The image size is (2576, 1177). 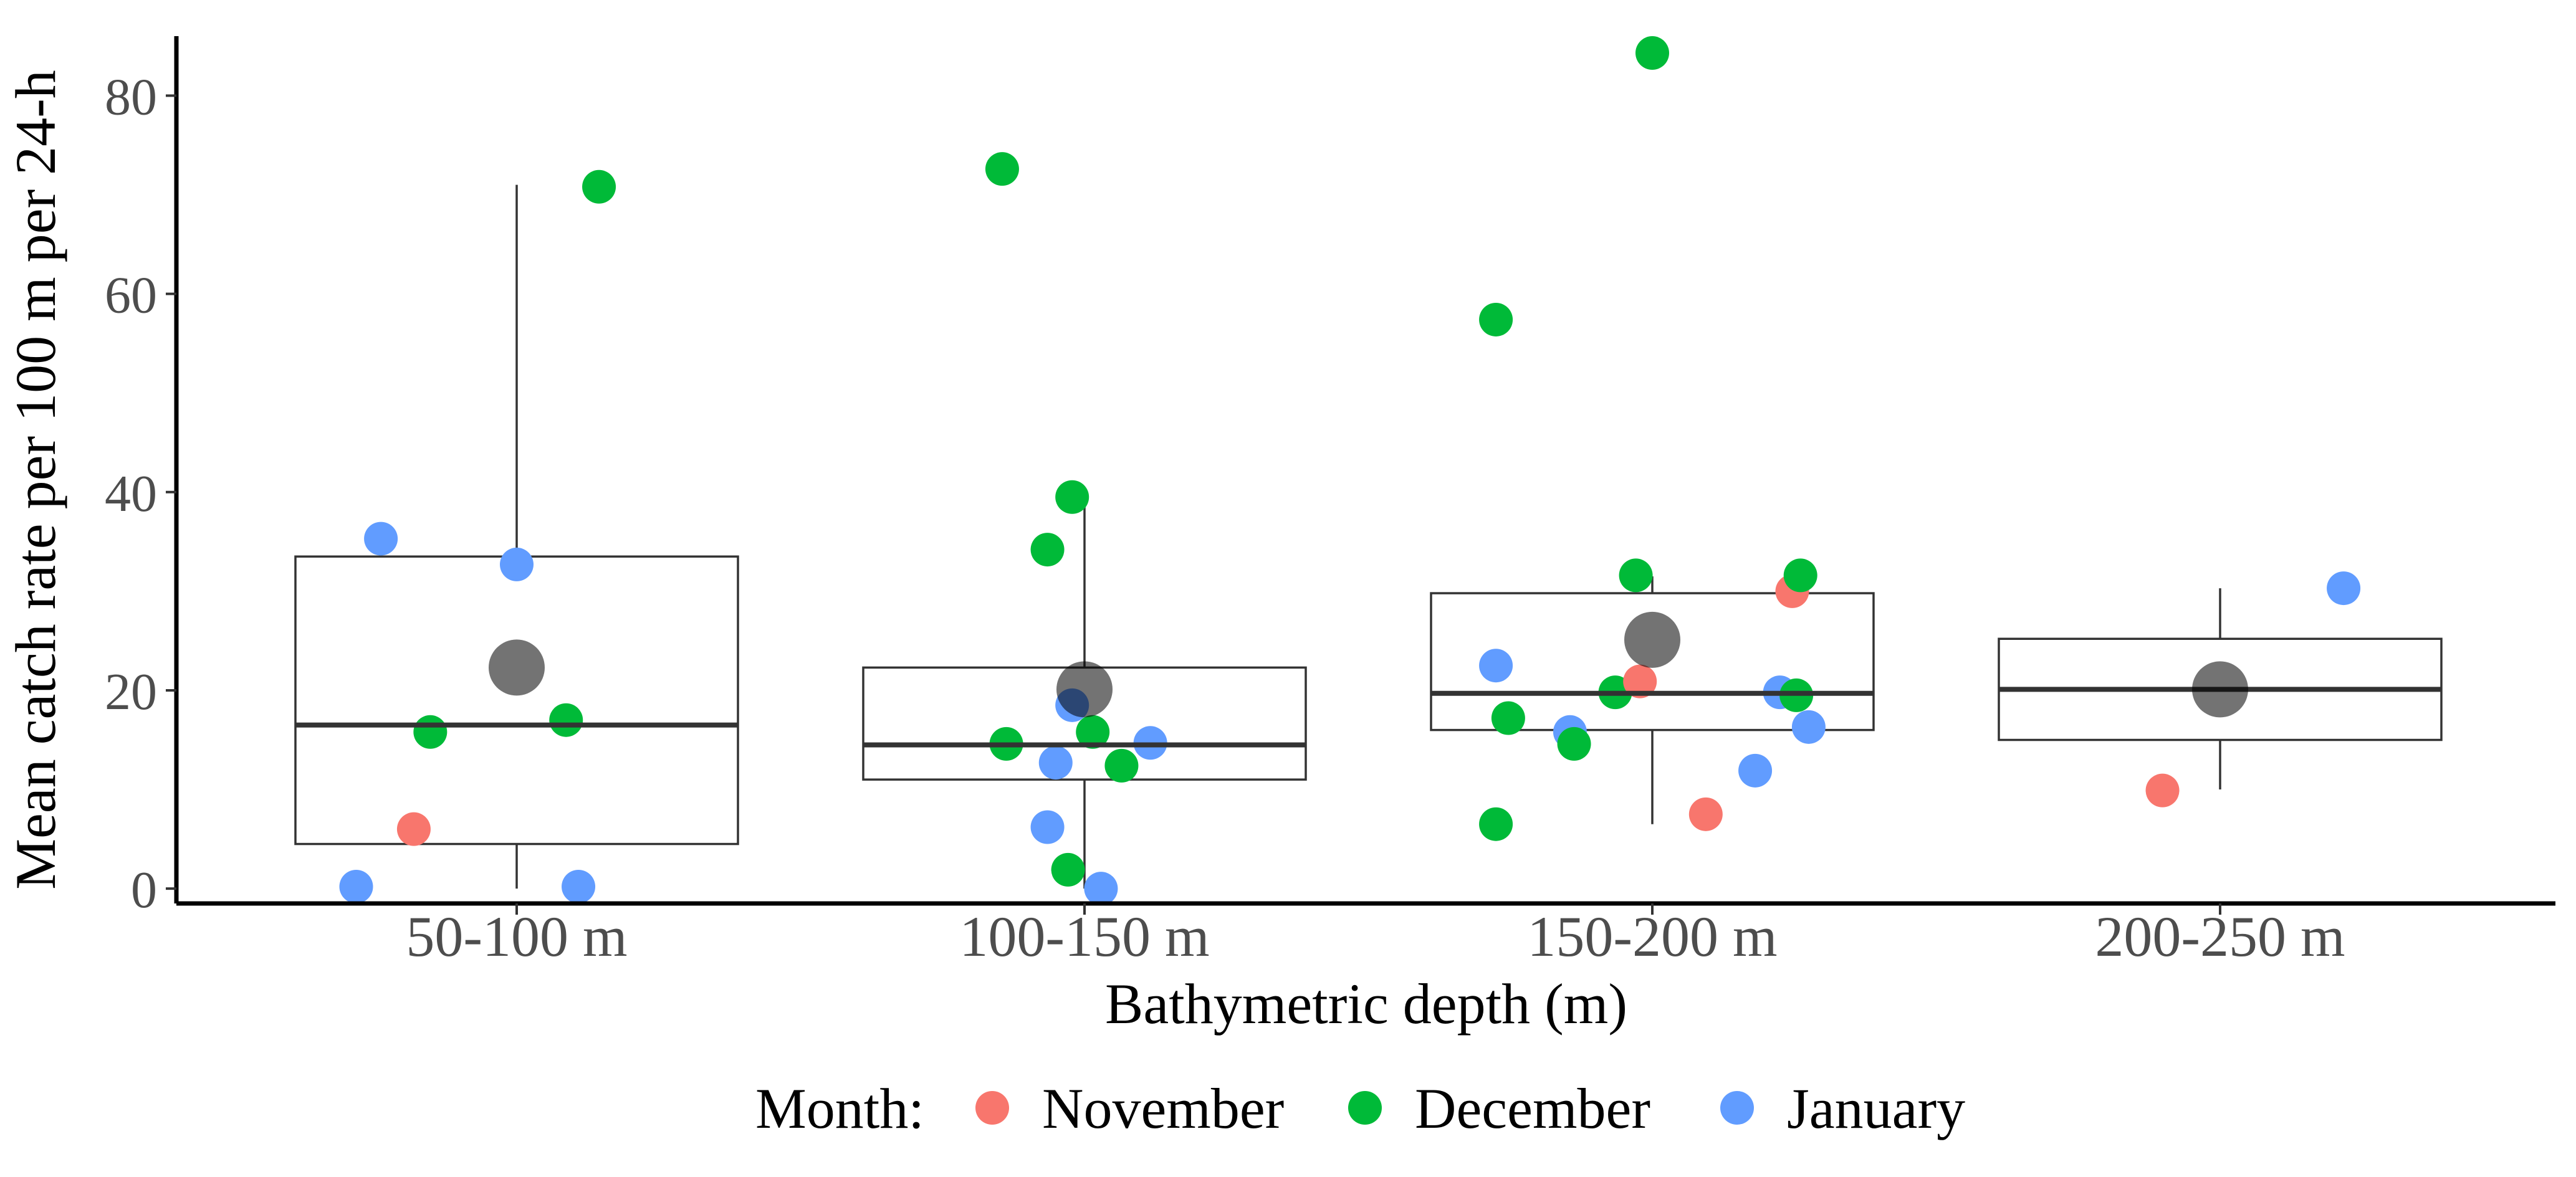 What do you see at coordinates (1085, 689) in the screenshot?
I see `mean-marker-100-150m` at bounding box center [1085, 689].